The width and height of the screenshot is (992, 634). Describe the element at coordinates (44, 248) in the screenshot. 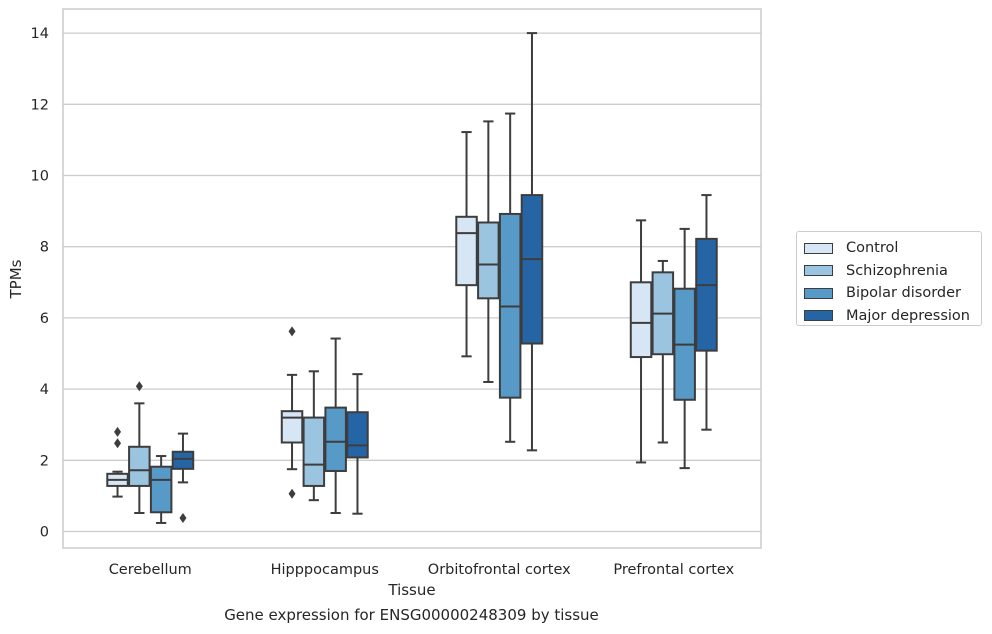

I see `y-tick-label: 8` at that location.